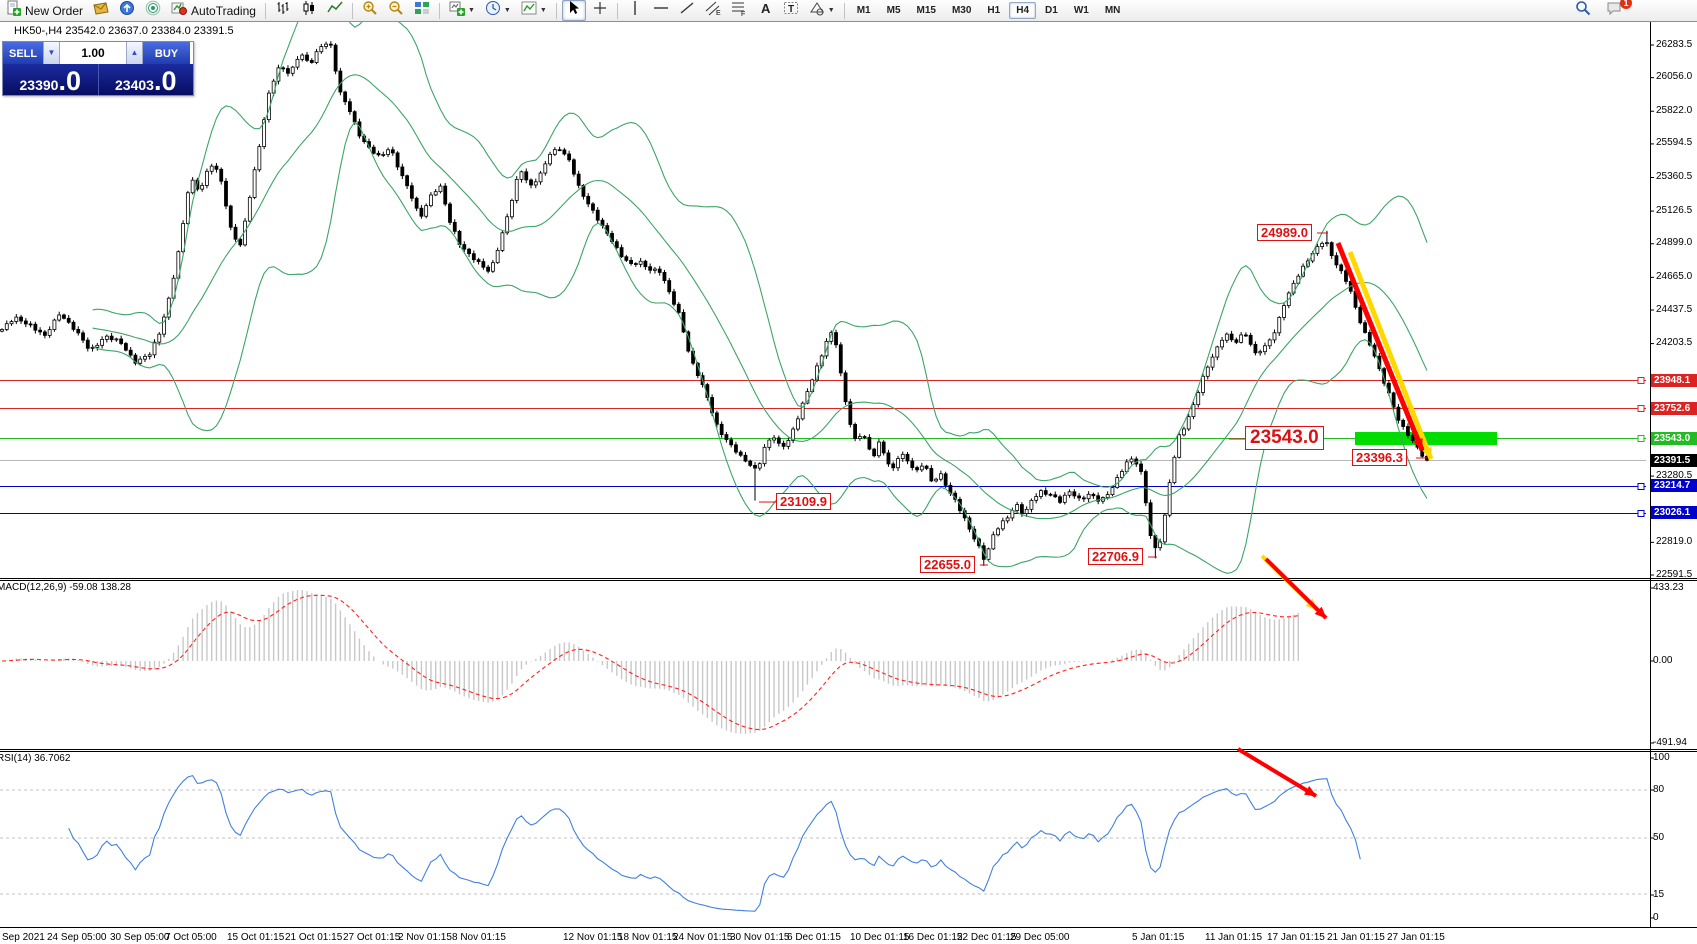 This screenshot has width=1697, height=944. Describe the element at coordinates (703, 937) in the screenshot. I see `time-axis-label: 24 Nov 01:15` at that location.